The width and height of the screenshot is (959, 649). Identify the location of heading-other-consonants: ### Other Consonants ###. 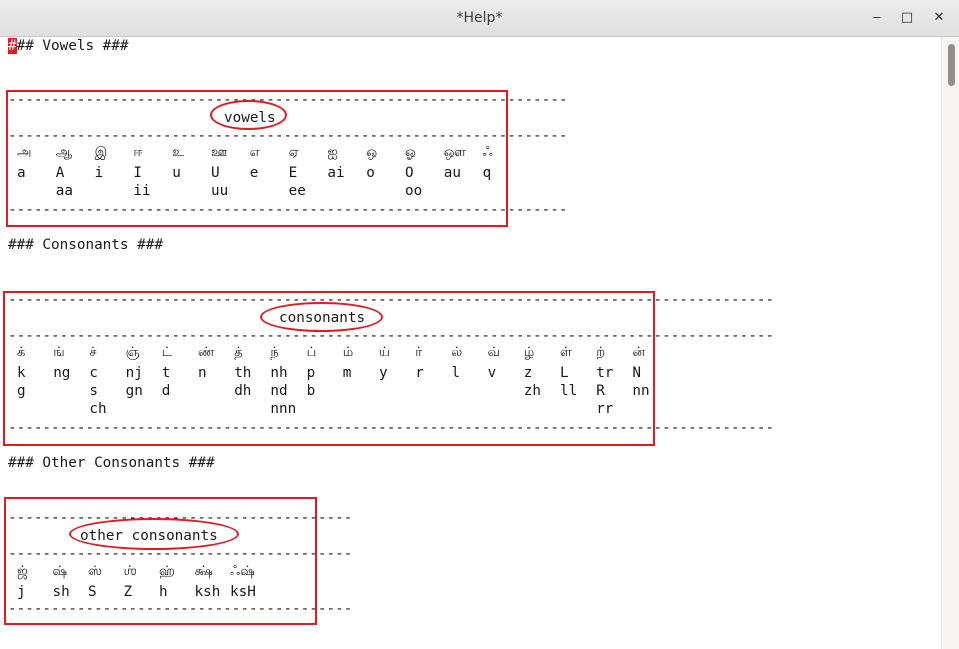
(111, 463).